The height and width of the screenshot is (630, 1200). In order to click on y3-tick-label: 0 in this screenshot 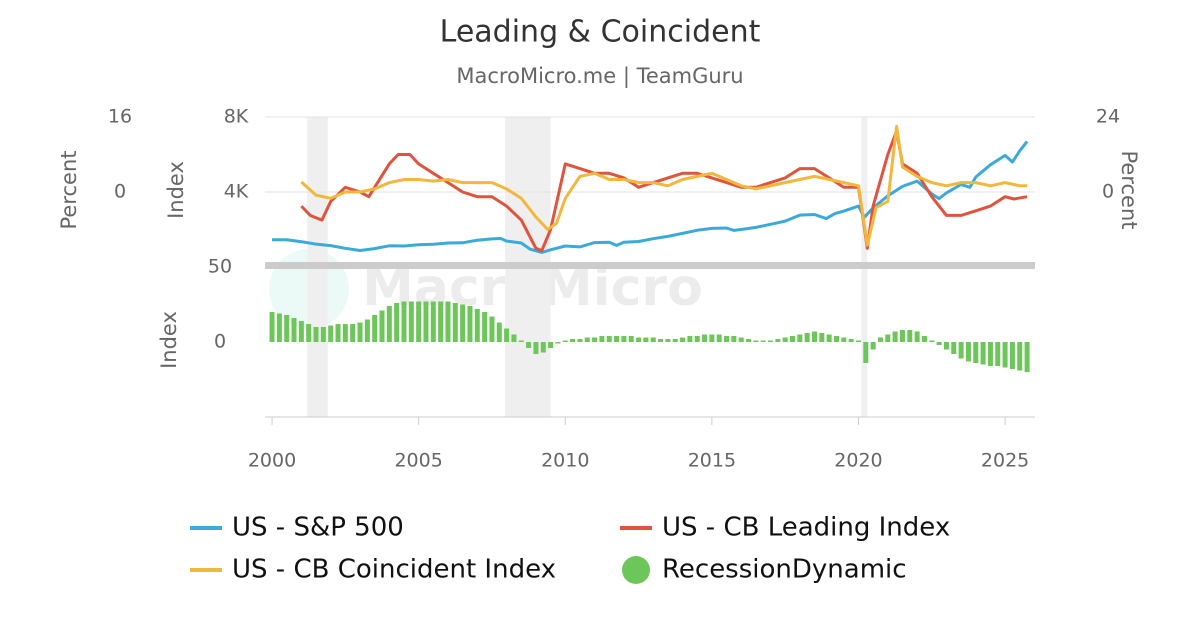, I will do `click(120, 192)`.